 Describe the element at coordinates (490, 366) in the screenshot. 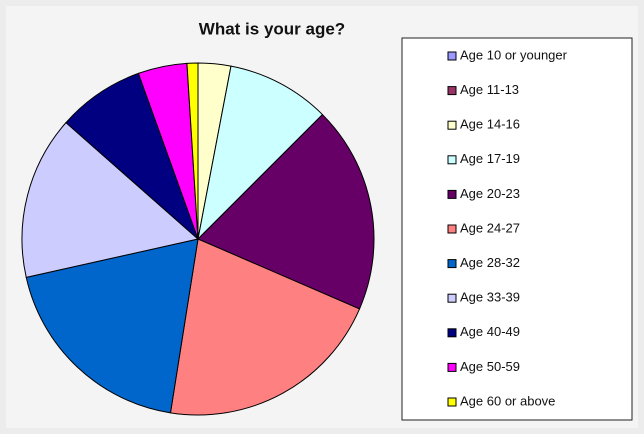

I see `legend-label: Age 50-59` at that location.